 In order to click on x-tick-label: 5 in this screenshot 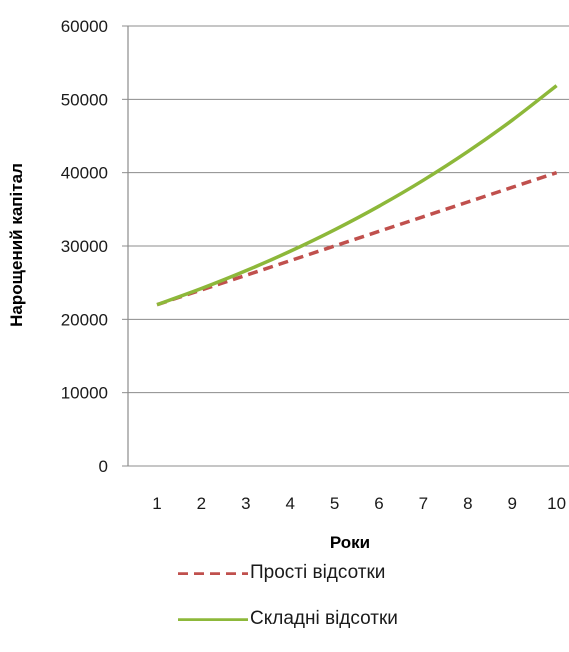, I will do `click(334, 503)`.